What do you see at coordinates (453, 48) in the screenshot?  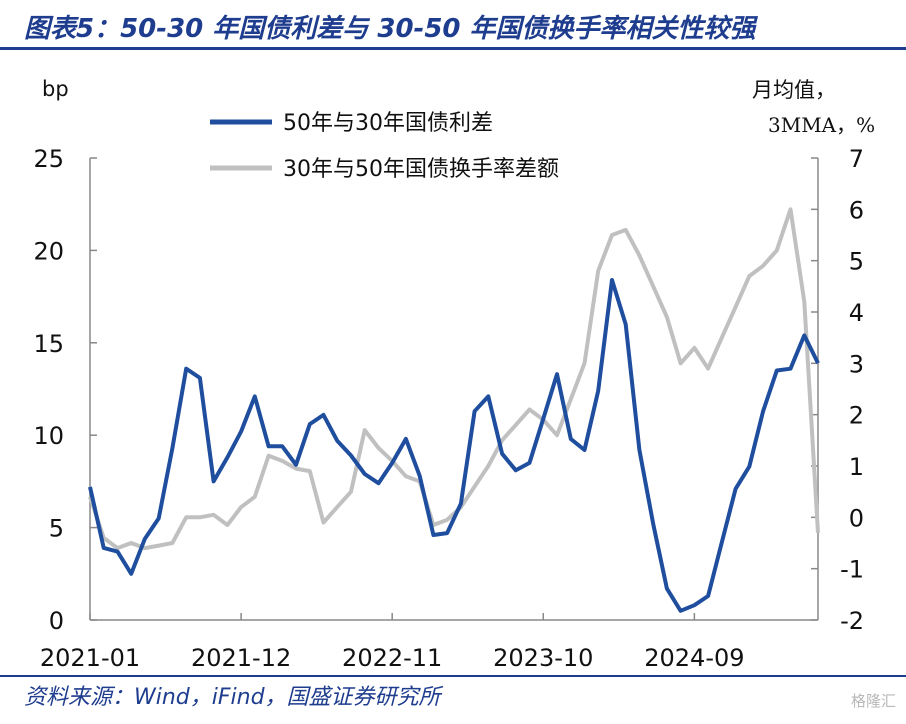 I see `title-divider` at bounding box center [453, 48].